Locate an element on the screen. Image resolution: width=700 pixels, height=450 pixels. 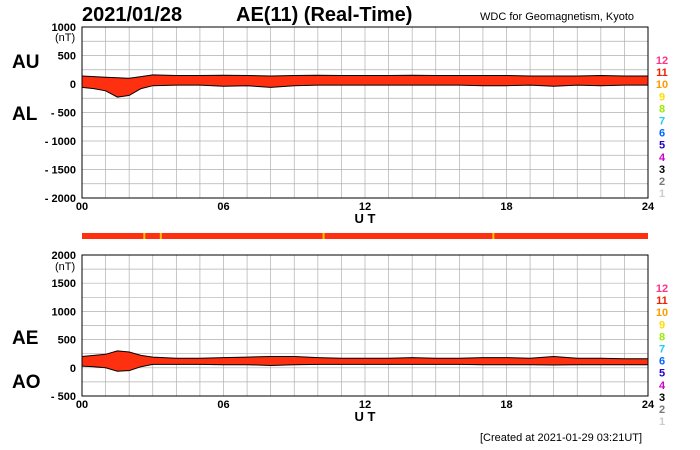
y-tick-label: 1500 is located at coordinates (64, 284).